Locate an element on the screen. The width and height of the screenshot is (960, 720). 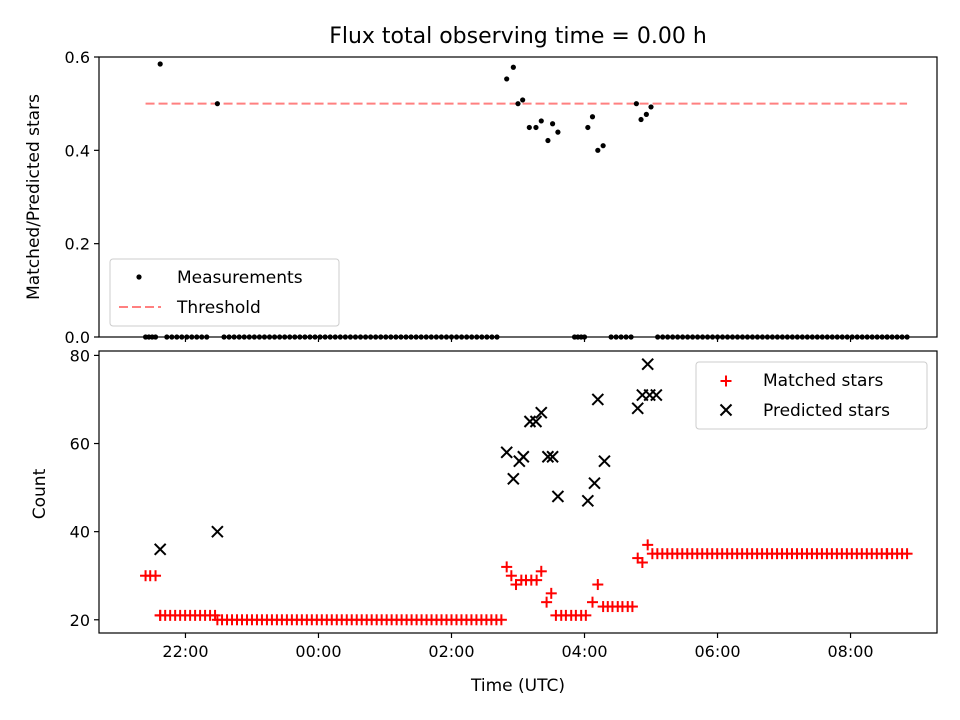
legend-matched-label: Matched stars is located at coordinates (823, 381).